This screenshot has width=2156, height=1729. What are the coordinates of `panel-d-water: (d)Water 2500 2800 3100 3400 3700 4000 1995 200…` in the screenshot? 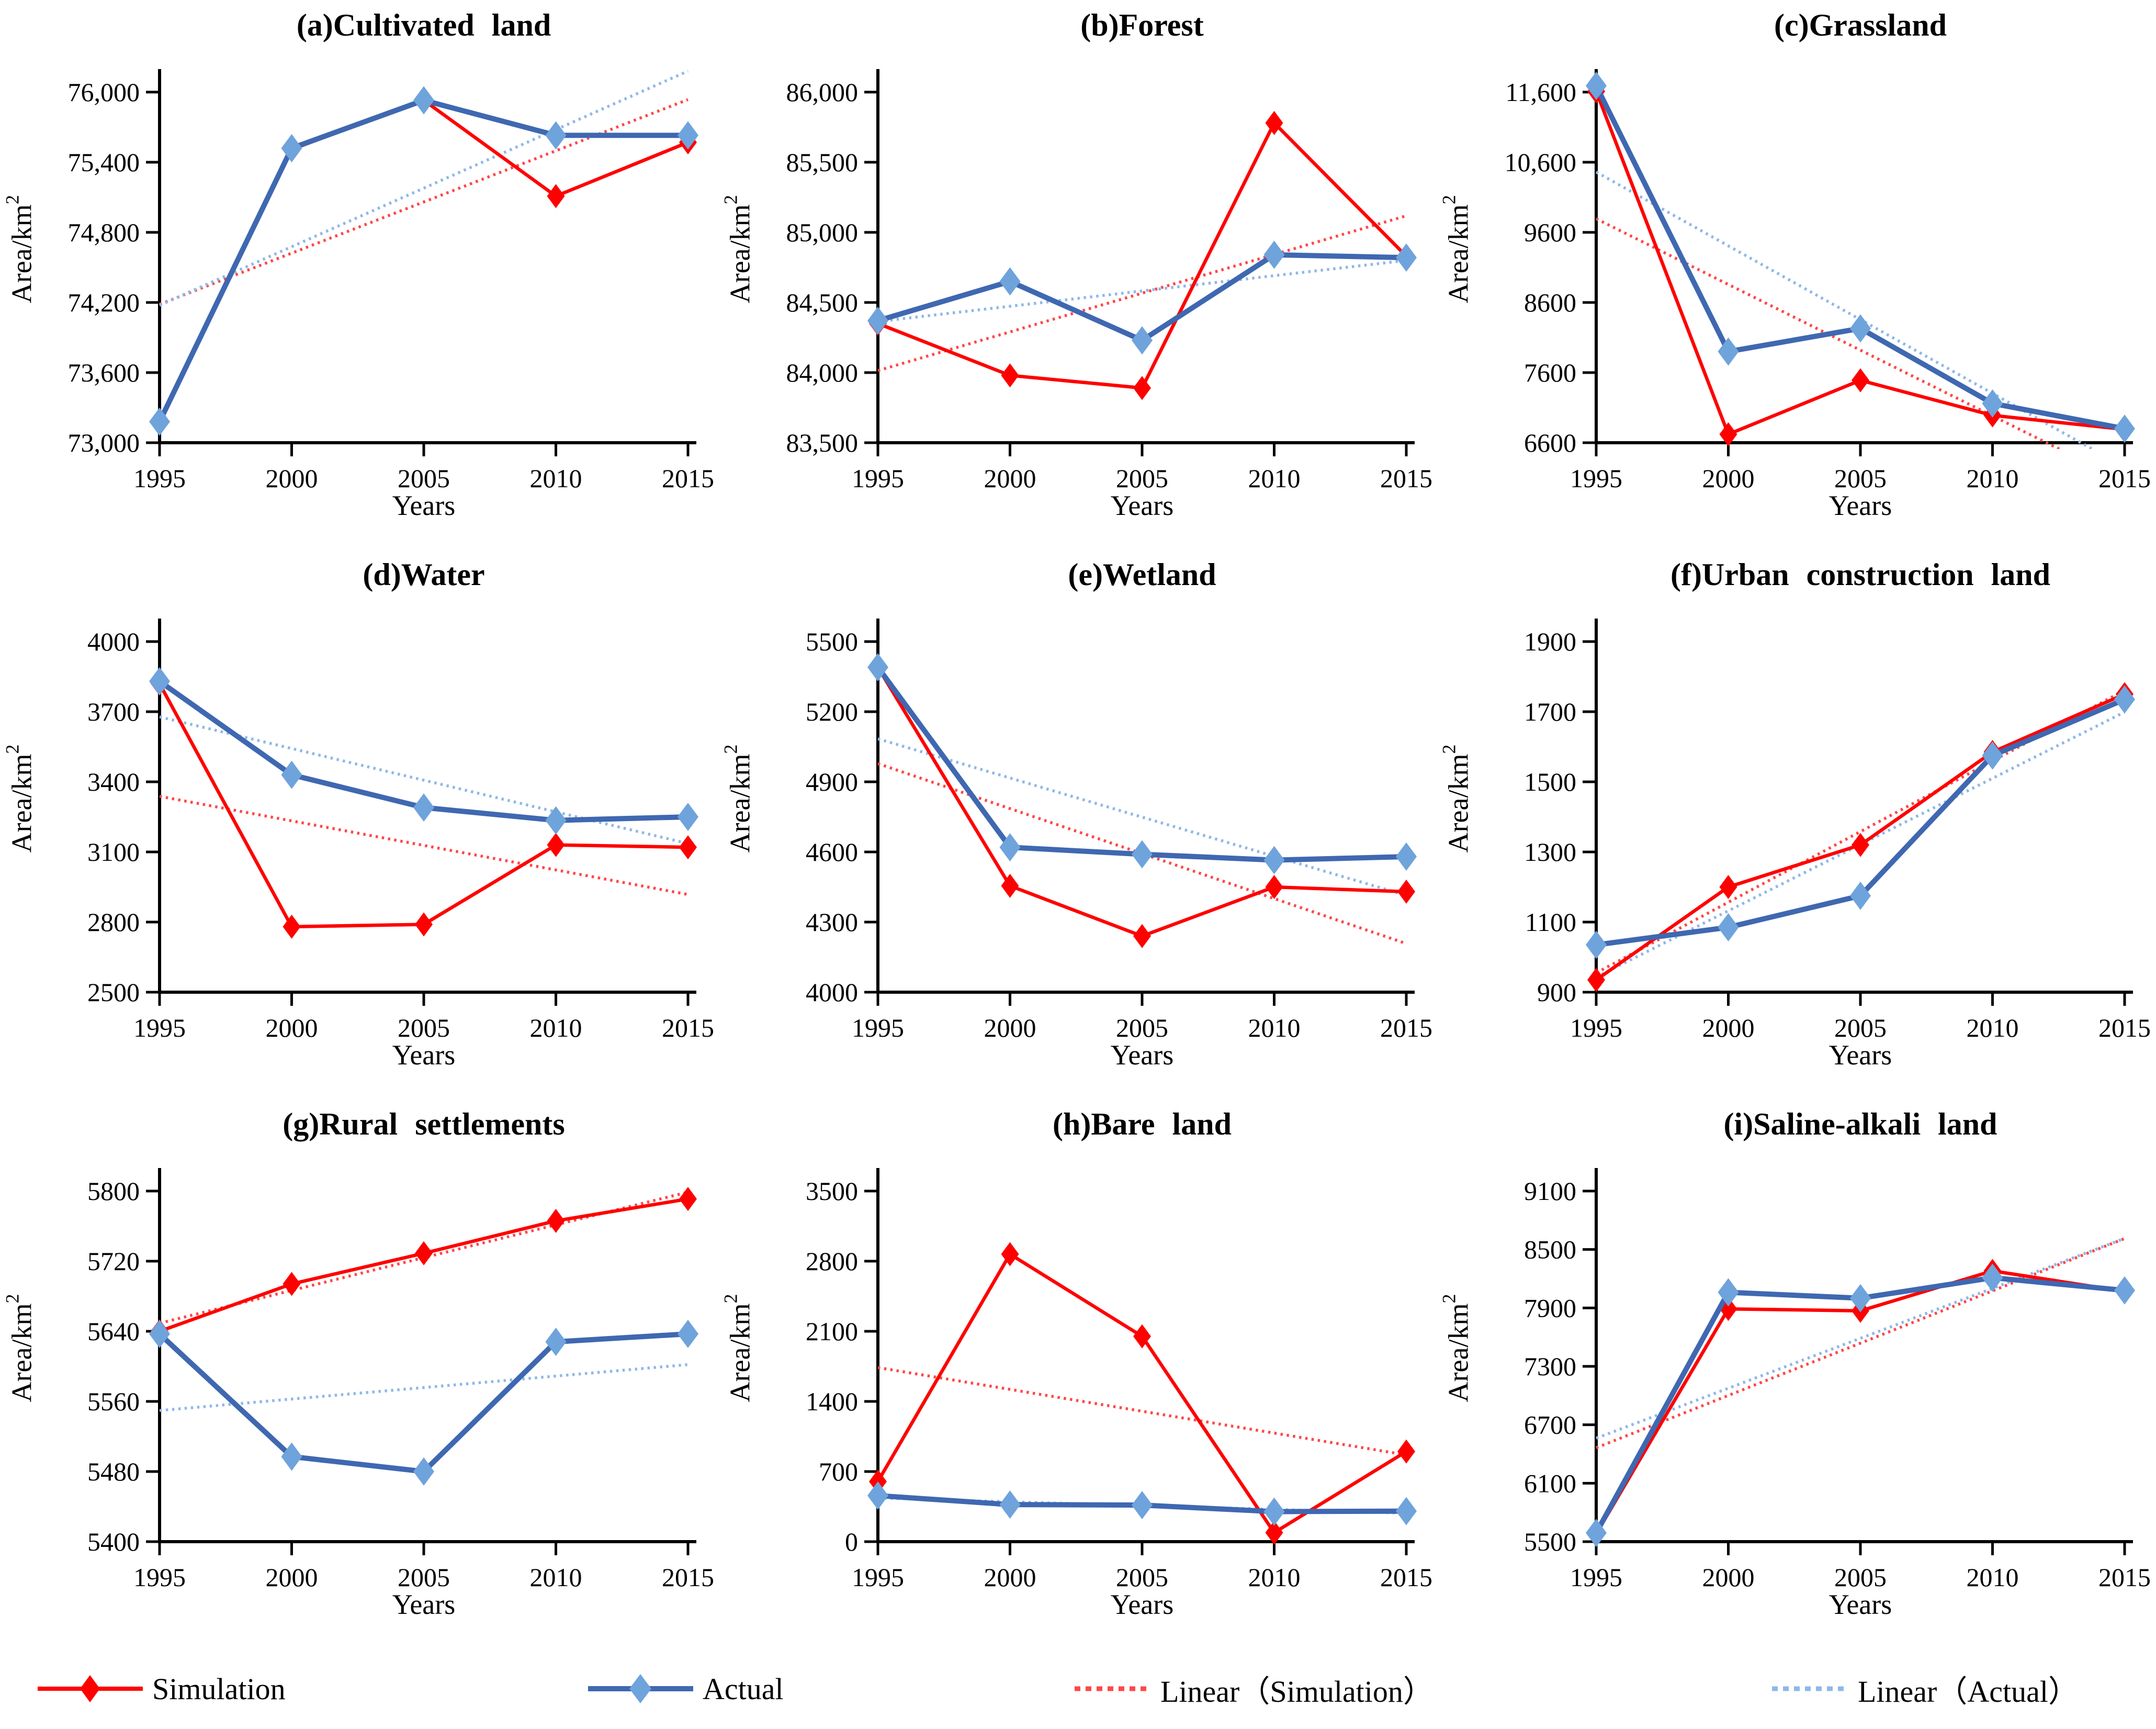 It's located at (359, 824).